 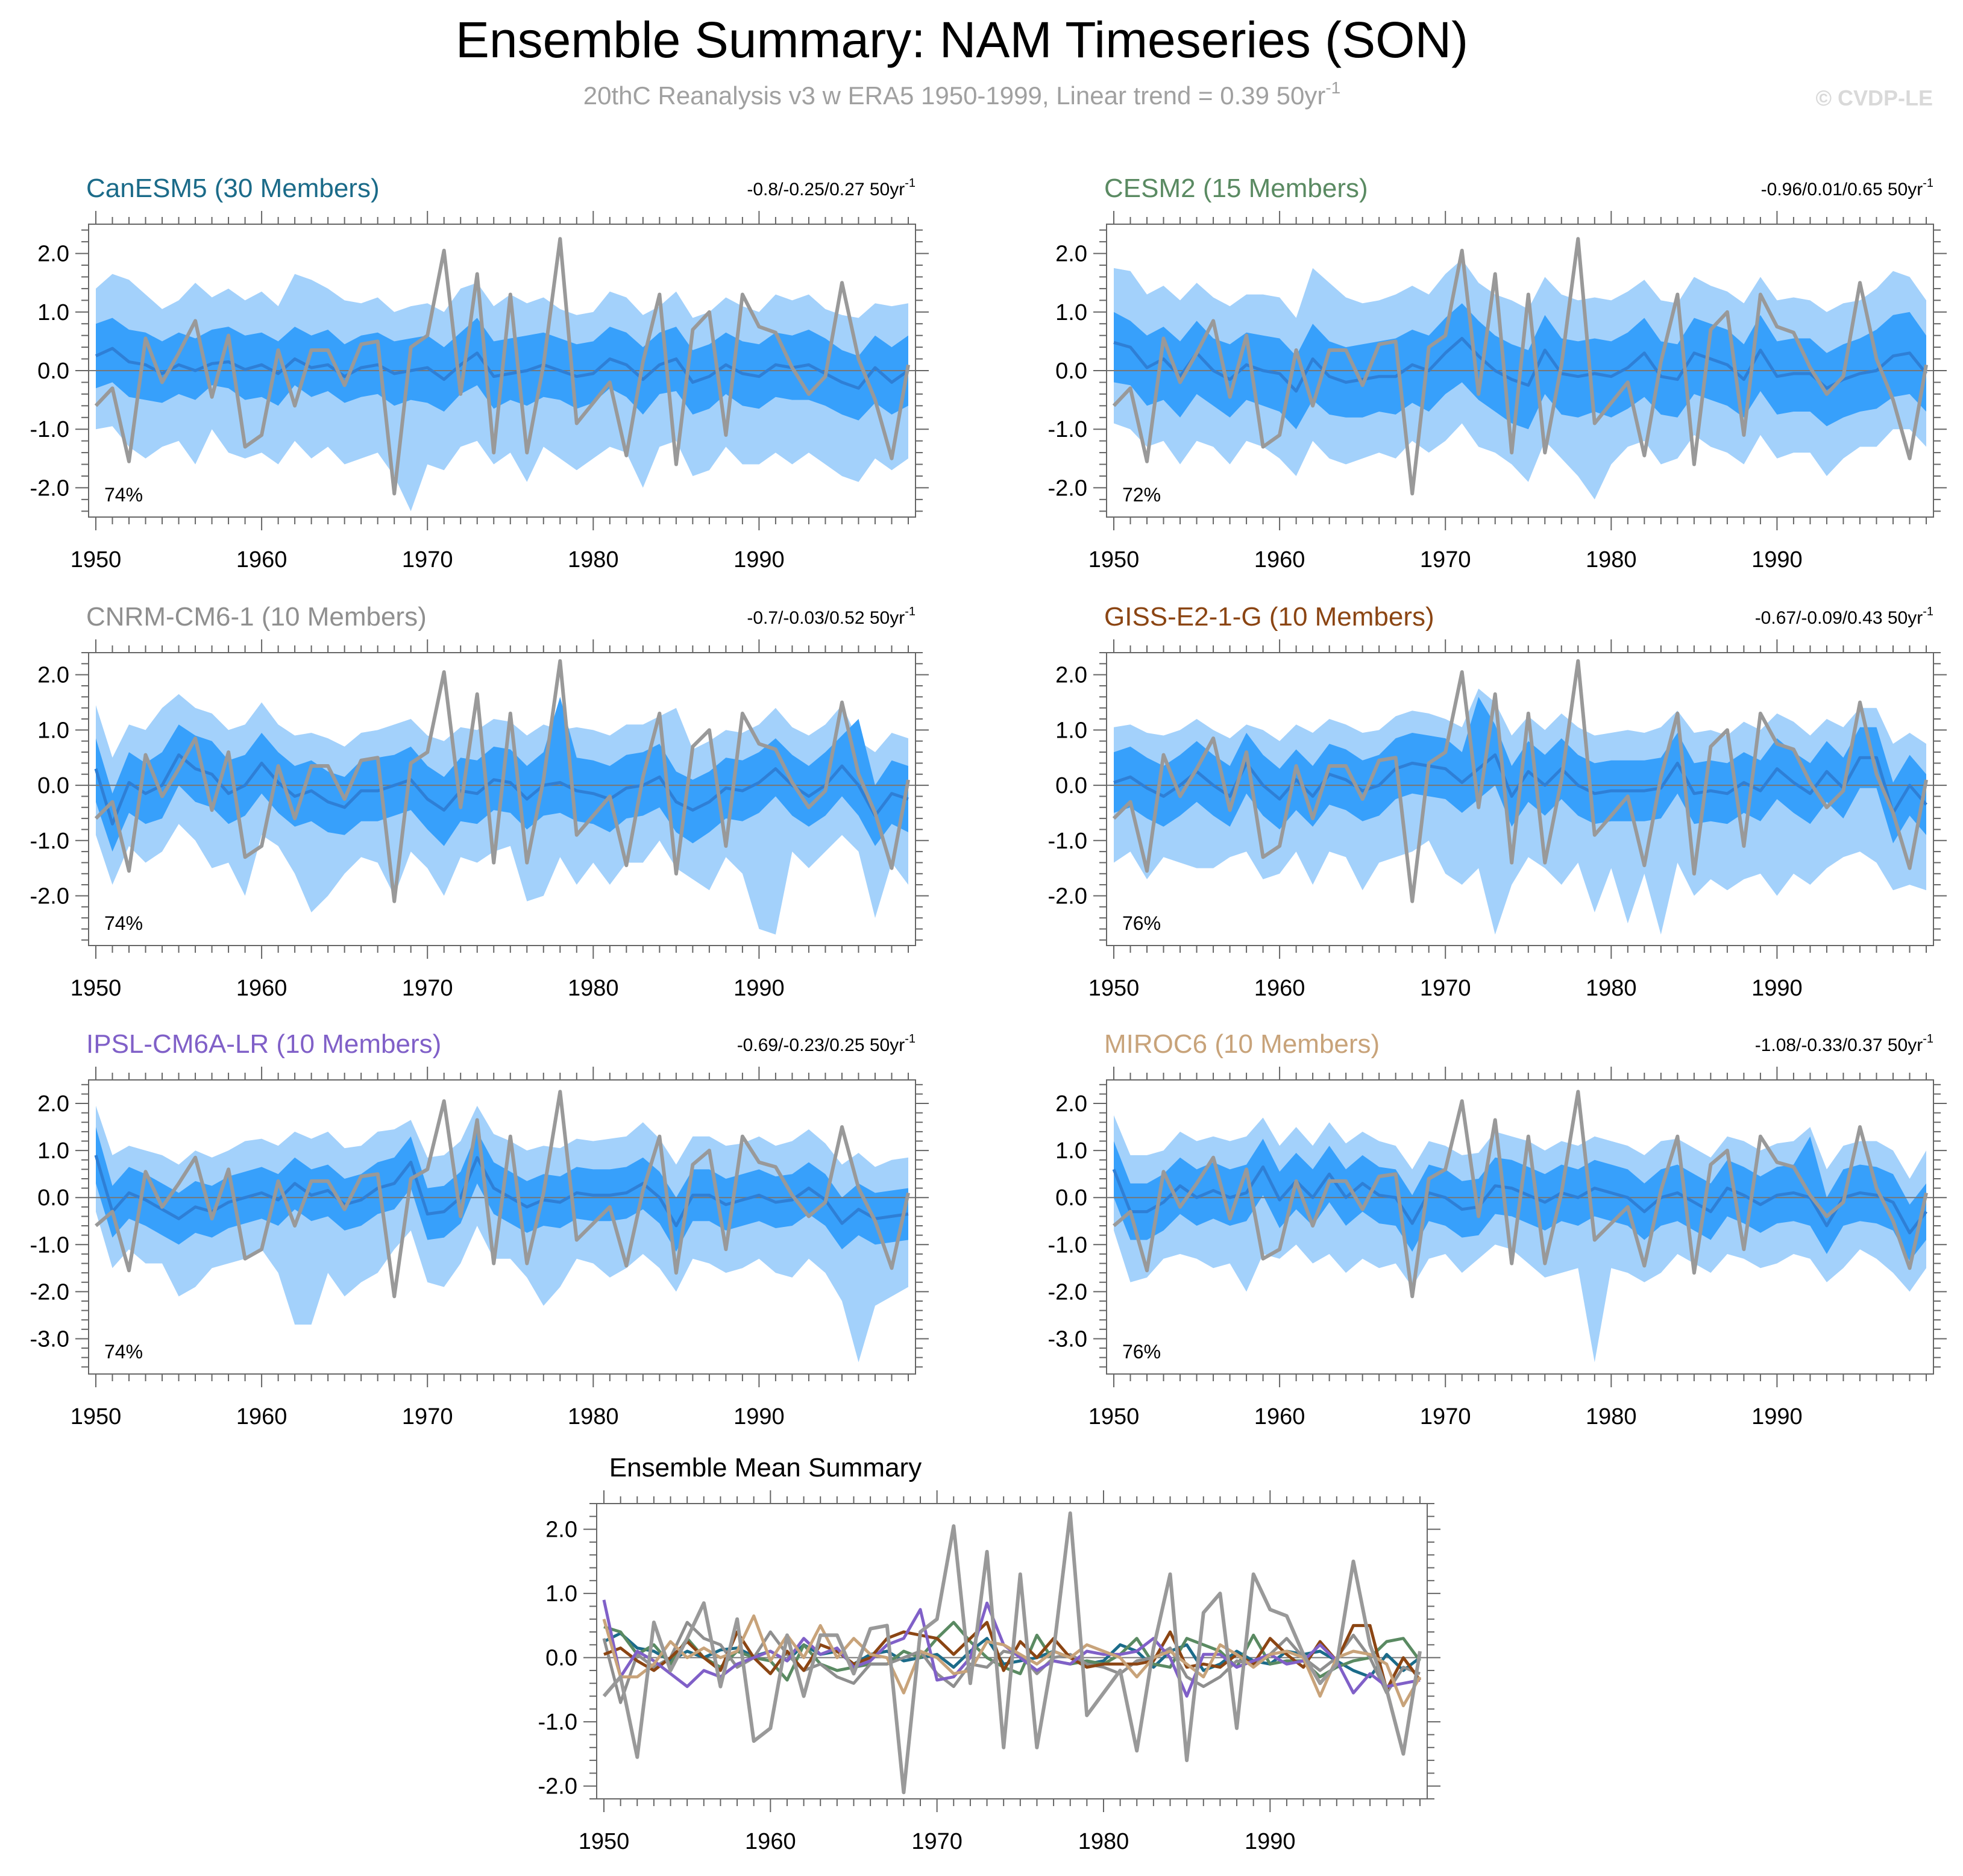 I want to click on panel-title: IPSL-CM6A-LR (10 Members), so click(x=263, y=1044).